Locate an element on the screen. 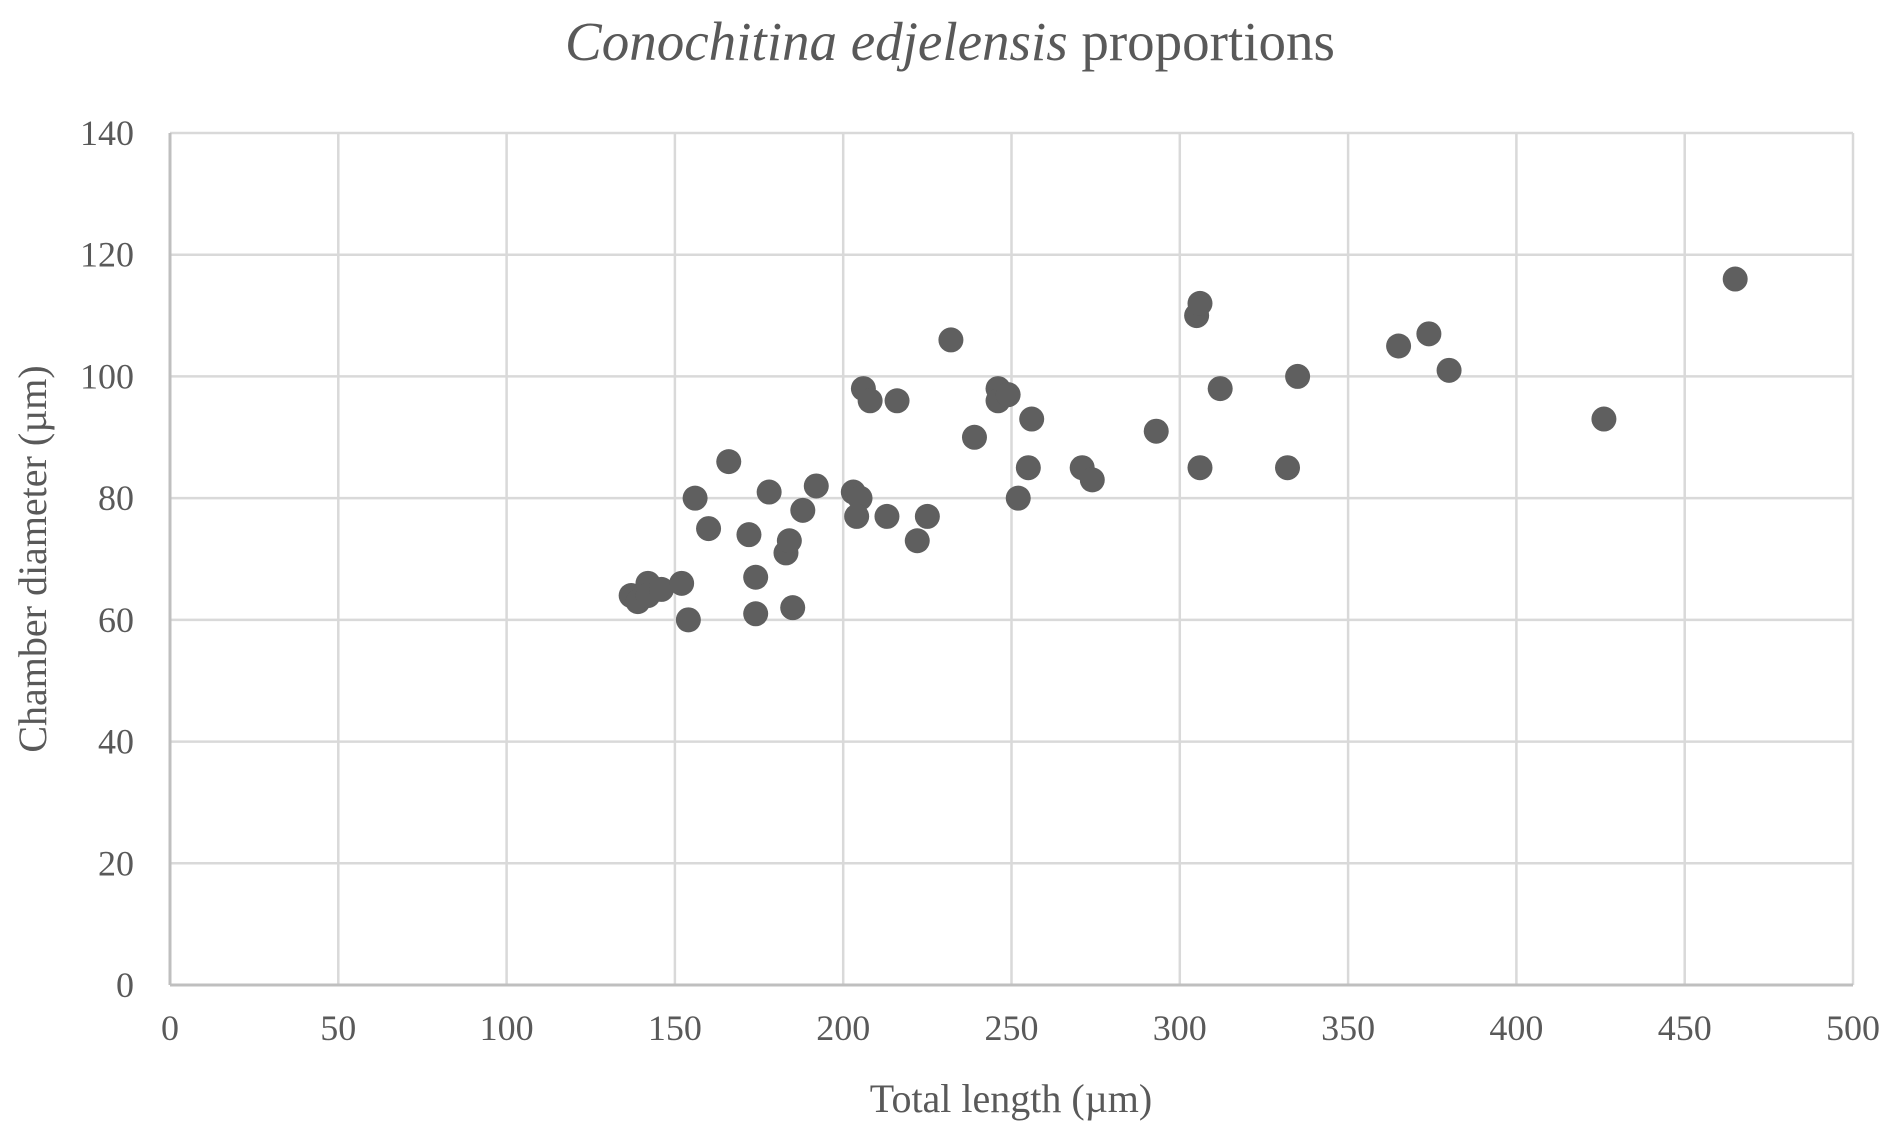 The width and height of the screenshot is (1900, 1141). x-tick-labels: 0 50 100 150 200 250 300 350 400 450 500 is located at coordinates (1020, 1028).